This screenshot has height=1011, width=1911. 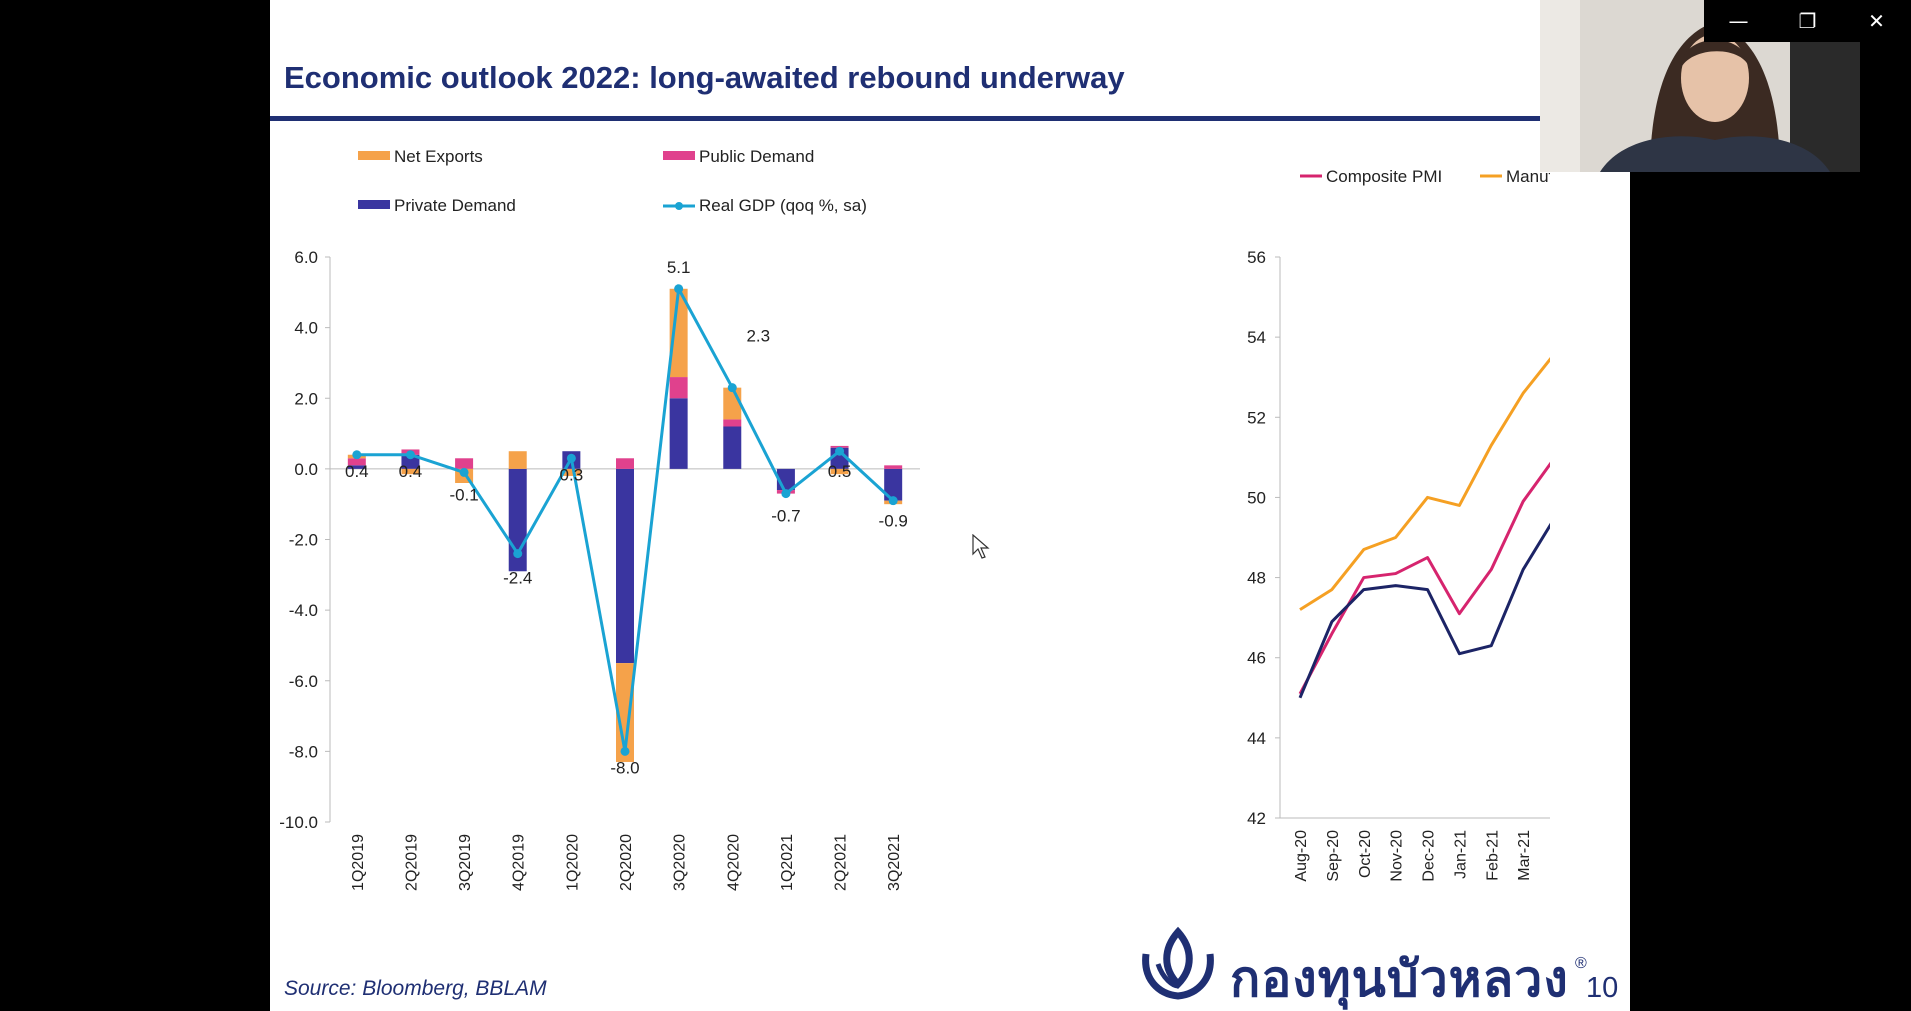 I want to click on gdp-data-label: -0.1, so click(x=463, y=494).